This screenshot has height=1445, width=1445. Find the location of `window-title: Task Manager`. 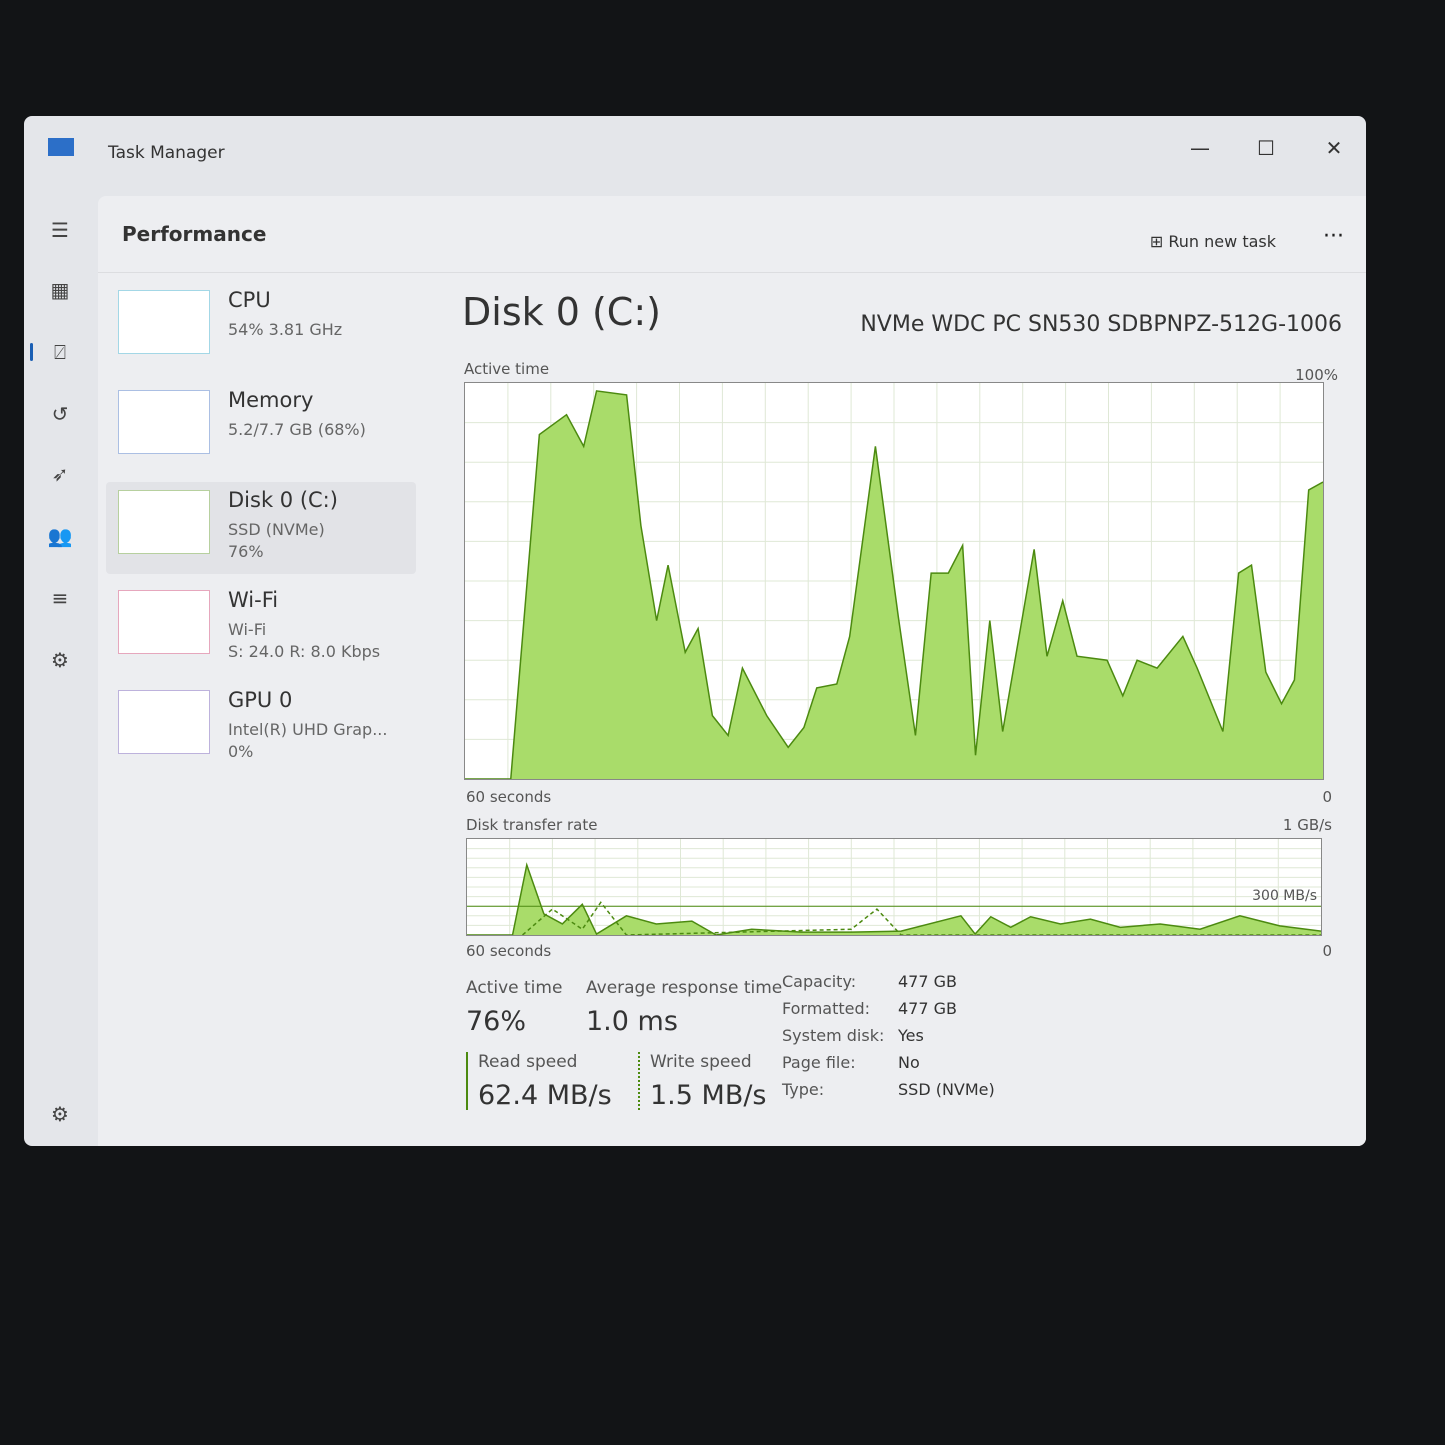

window-title: Task Manager is located at coordinates (166, 153).